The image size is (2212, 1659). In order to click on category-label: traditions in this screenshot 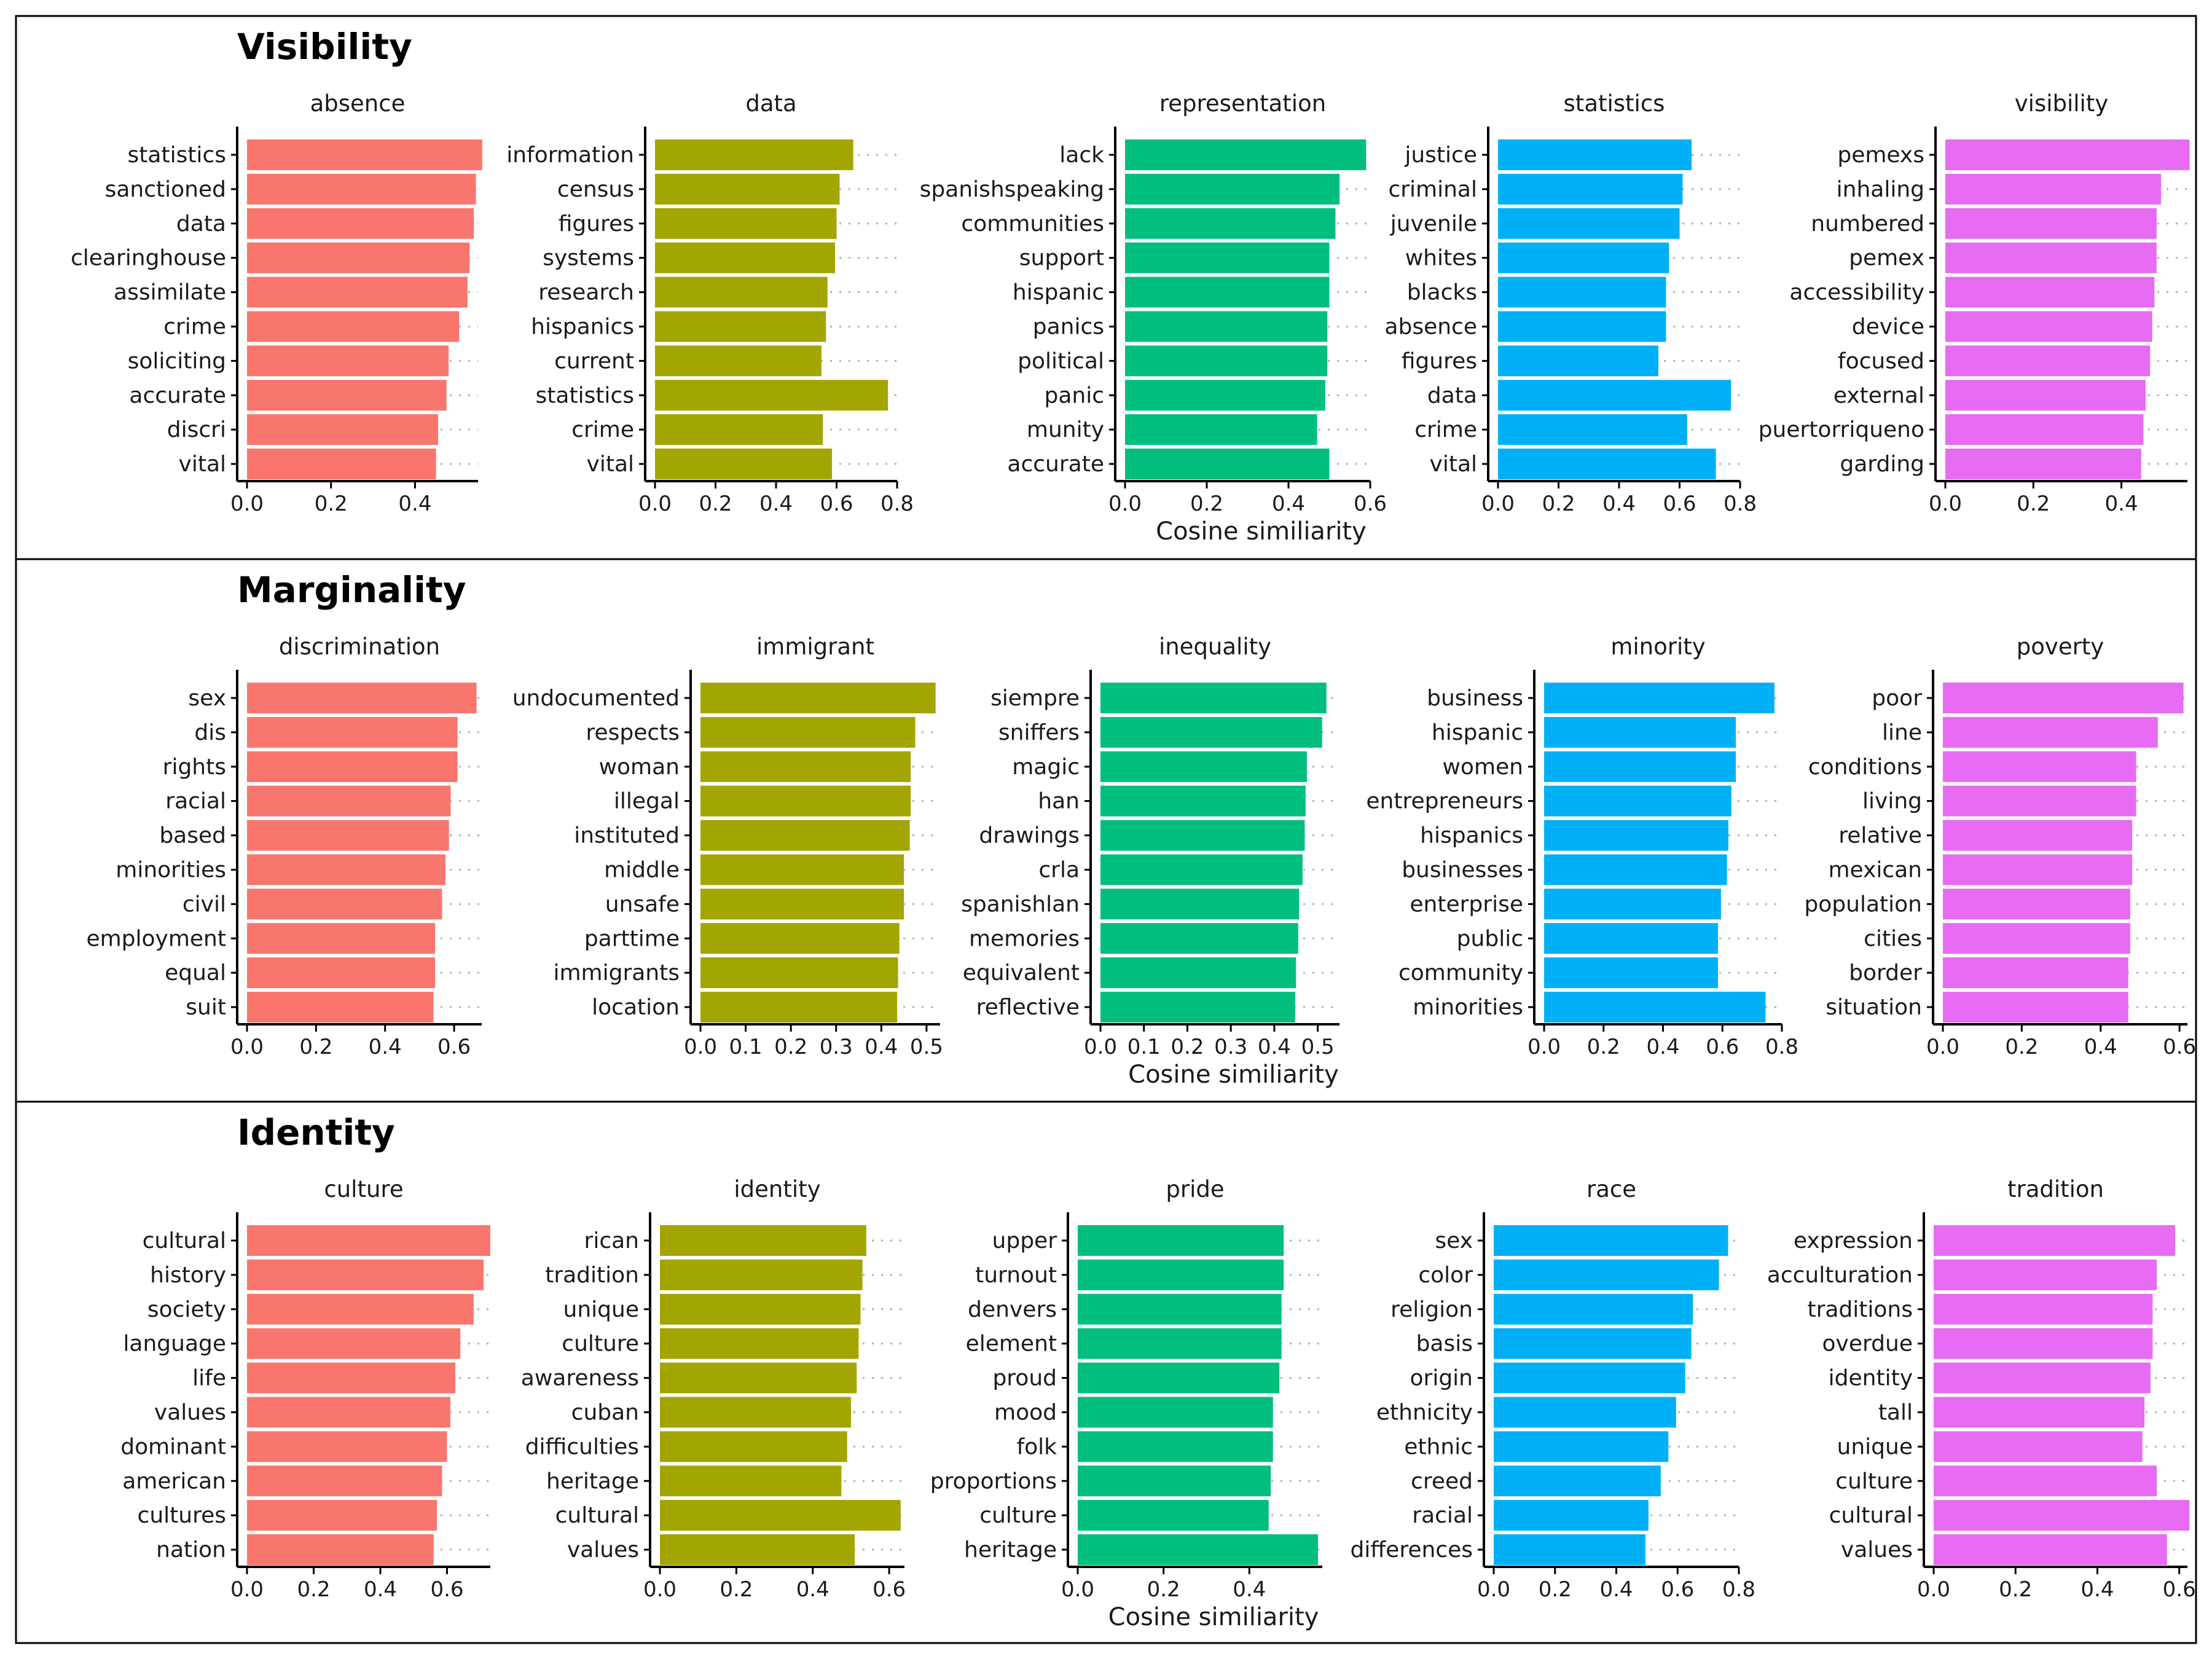, I will do `click(1860, 1309)`.